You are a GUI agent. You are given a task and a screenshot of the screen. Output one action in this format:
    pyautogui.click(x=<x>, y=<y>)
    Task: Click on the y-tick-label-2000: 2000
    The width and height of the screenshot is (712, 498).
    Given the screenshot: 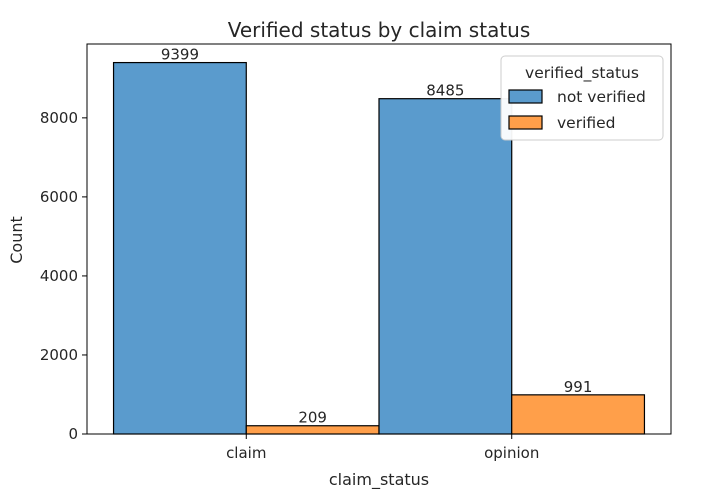 What is the action you would take?
    pyautogui.click(x=59, y=355)
    